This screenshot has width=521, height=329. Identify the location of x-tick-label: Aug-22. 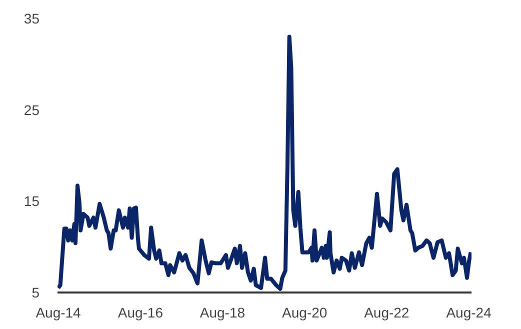
(387, 312).